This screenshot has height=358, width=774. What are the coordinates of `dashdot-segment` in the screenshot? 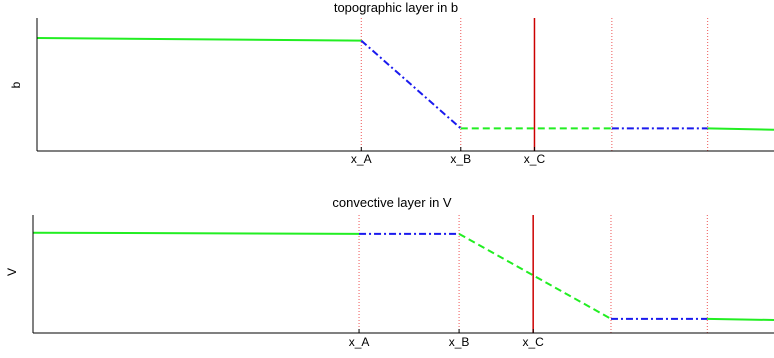 It's located at (411, 84).